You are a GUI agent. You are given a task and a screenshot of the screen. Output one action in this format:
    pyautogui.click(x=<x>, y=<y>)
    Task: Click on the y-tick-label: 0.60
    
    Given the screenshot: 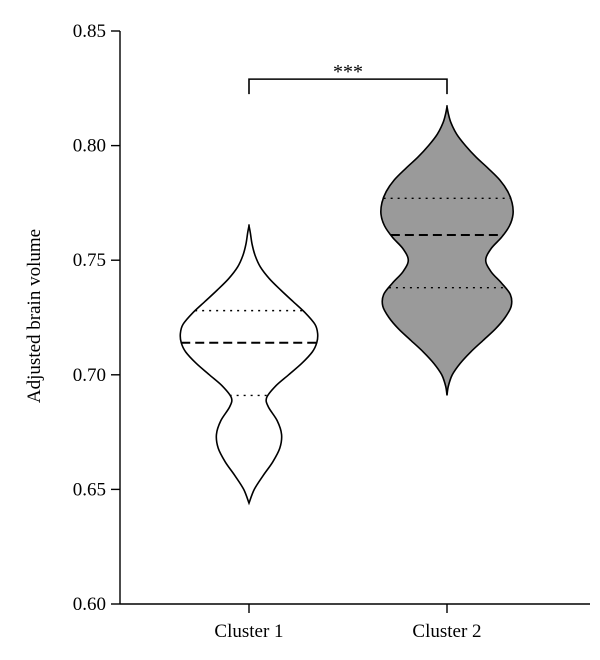 What is the action you would take?
    pyautogui.click(x=89, y=604)
    